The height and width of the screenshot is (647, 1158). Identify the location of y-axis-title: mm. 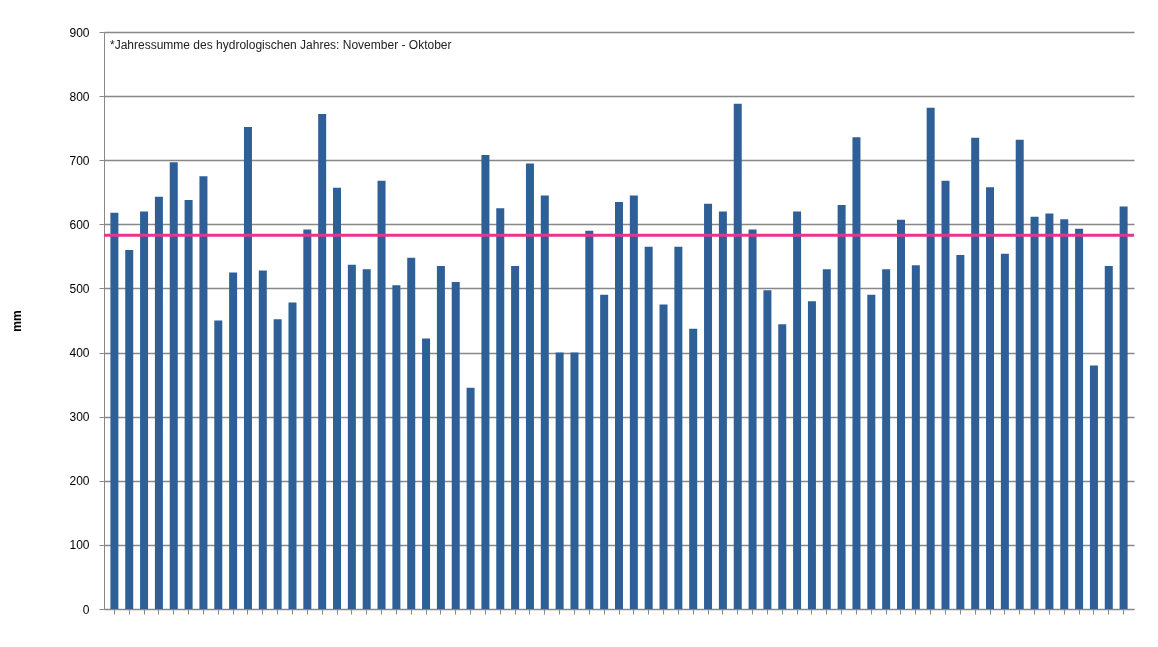
(17, 321).